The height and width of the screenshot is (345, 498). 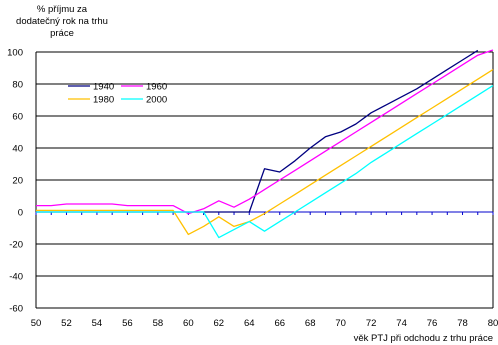 What do you see at coordinates (66, 323) in the screenshot?
I see `x-tick-label: 52` at bounding box center [66, 323].